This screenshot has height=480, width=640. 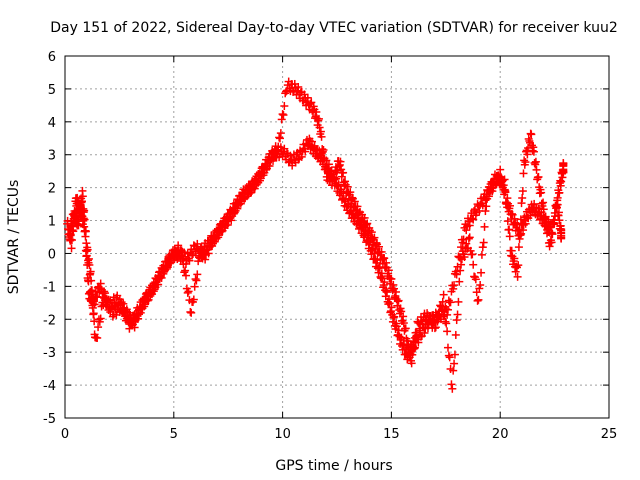 What do you see at coordinates (14, 237) in the screenshot?
I see `y-axis-label: SDTVAR / TECUs` at bounding box center [14, 237].